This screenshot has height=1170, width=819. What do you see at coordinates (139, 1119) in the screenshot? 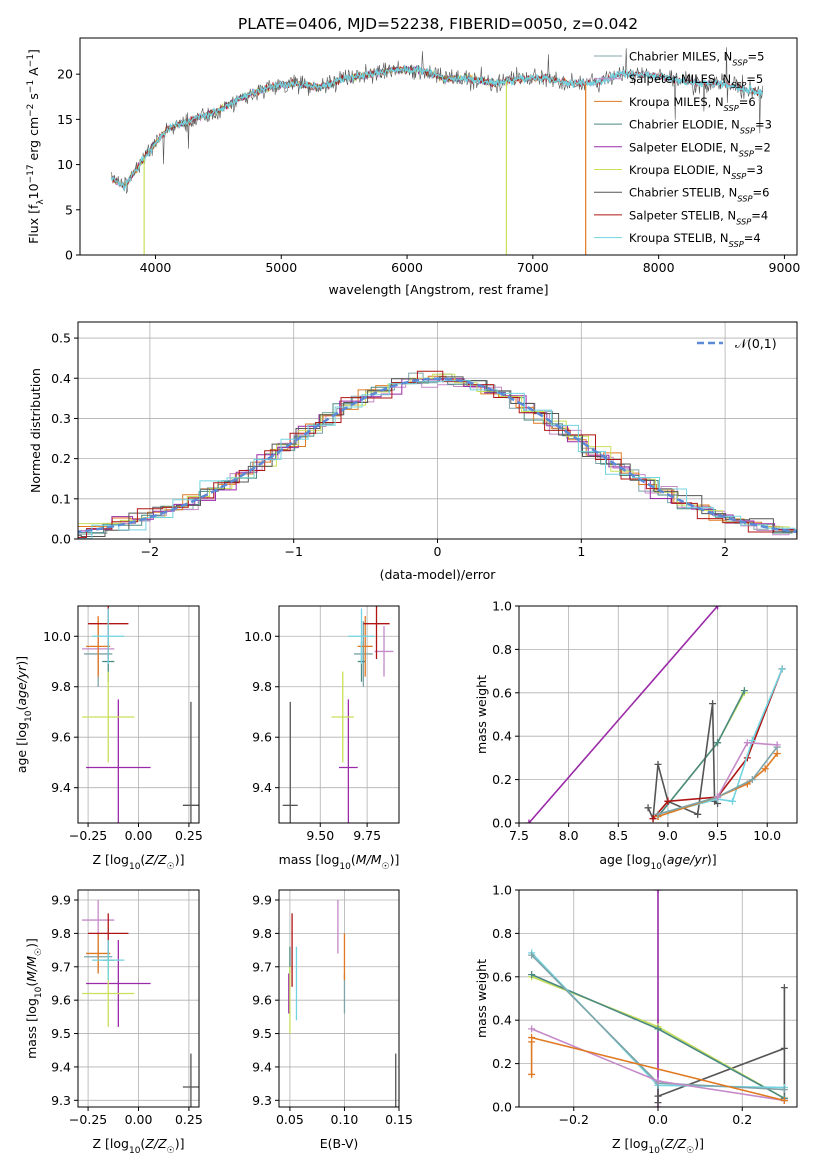
I see `x-tick-label: 0.00` at bounding box center [139, 1119].